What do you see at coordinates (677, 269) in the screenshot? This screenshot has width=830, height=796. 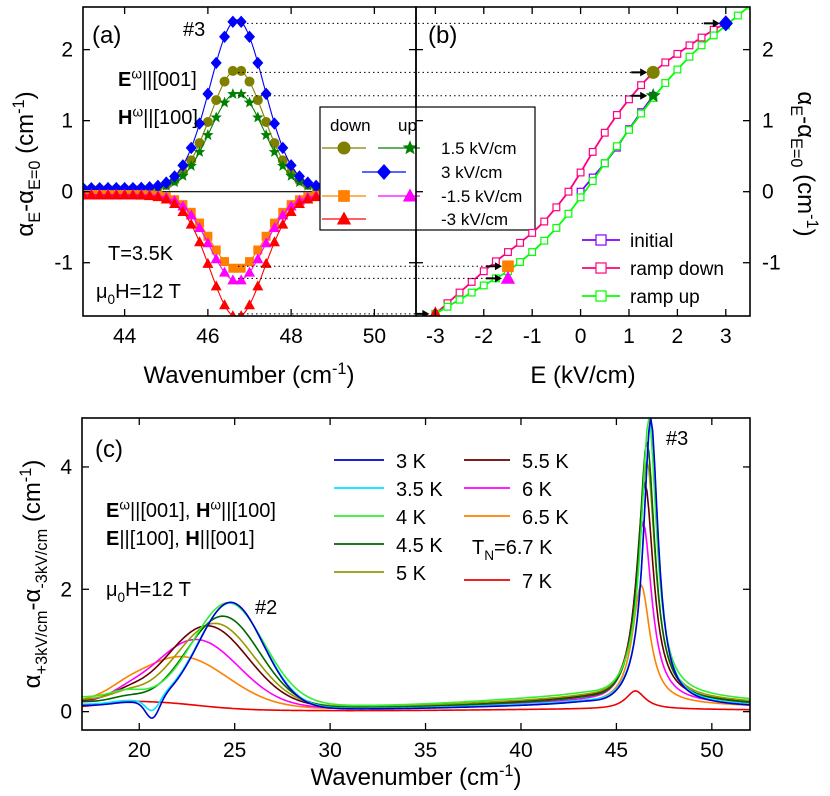 I see `legend-label: ramp down` at bounding box center [677, 269].